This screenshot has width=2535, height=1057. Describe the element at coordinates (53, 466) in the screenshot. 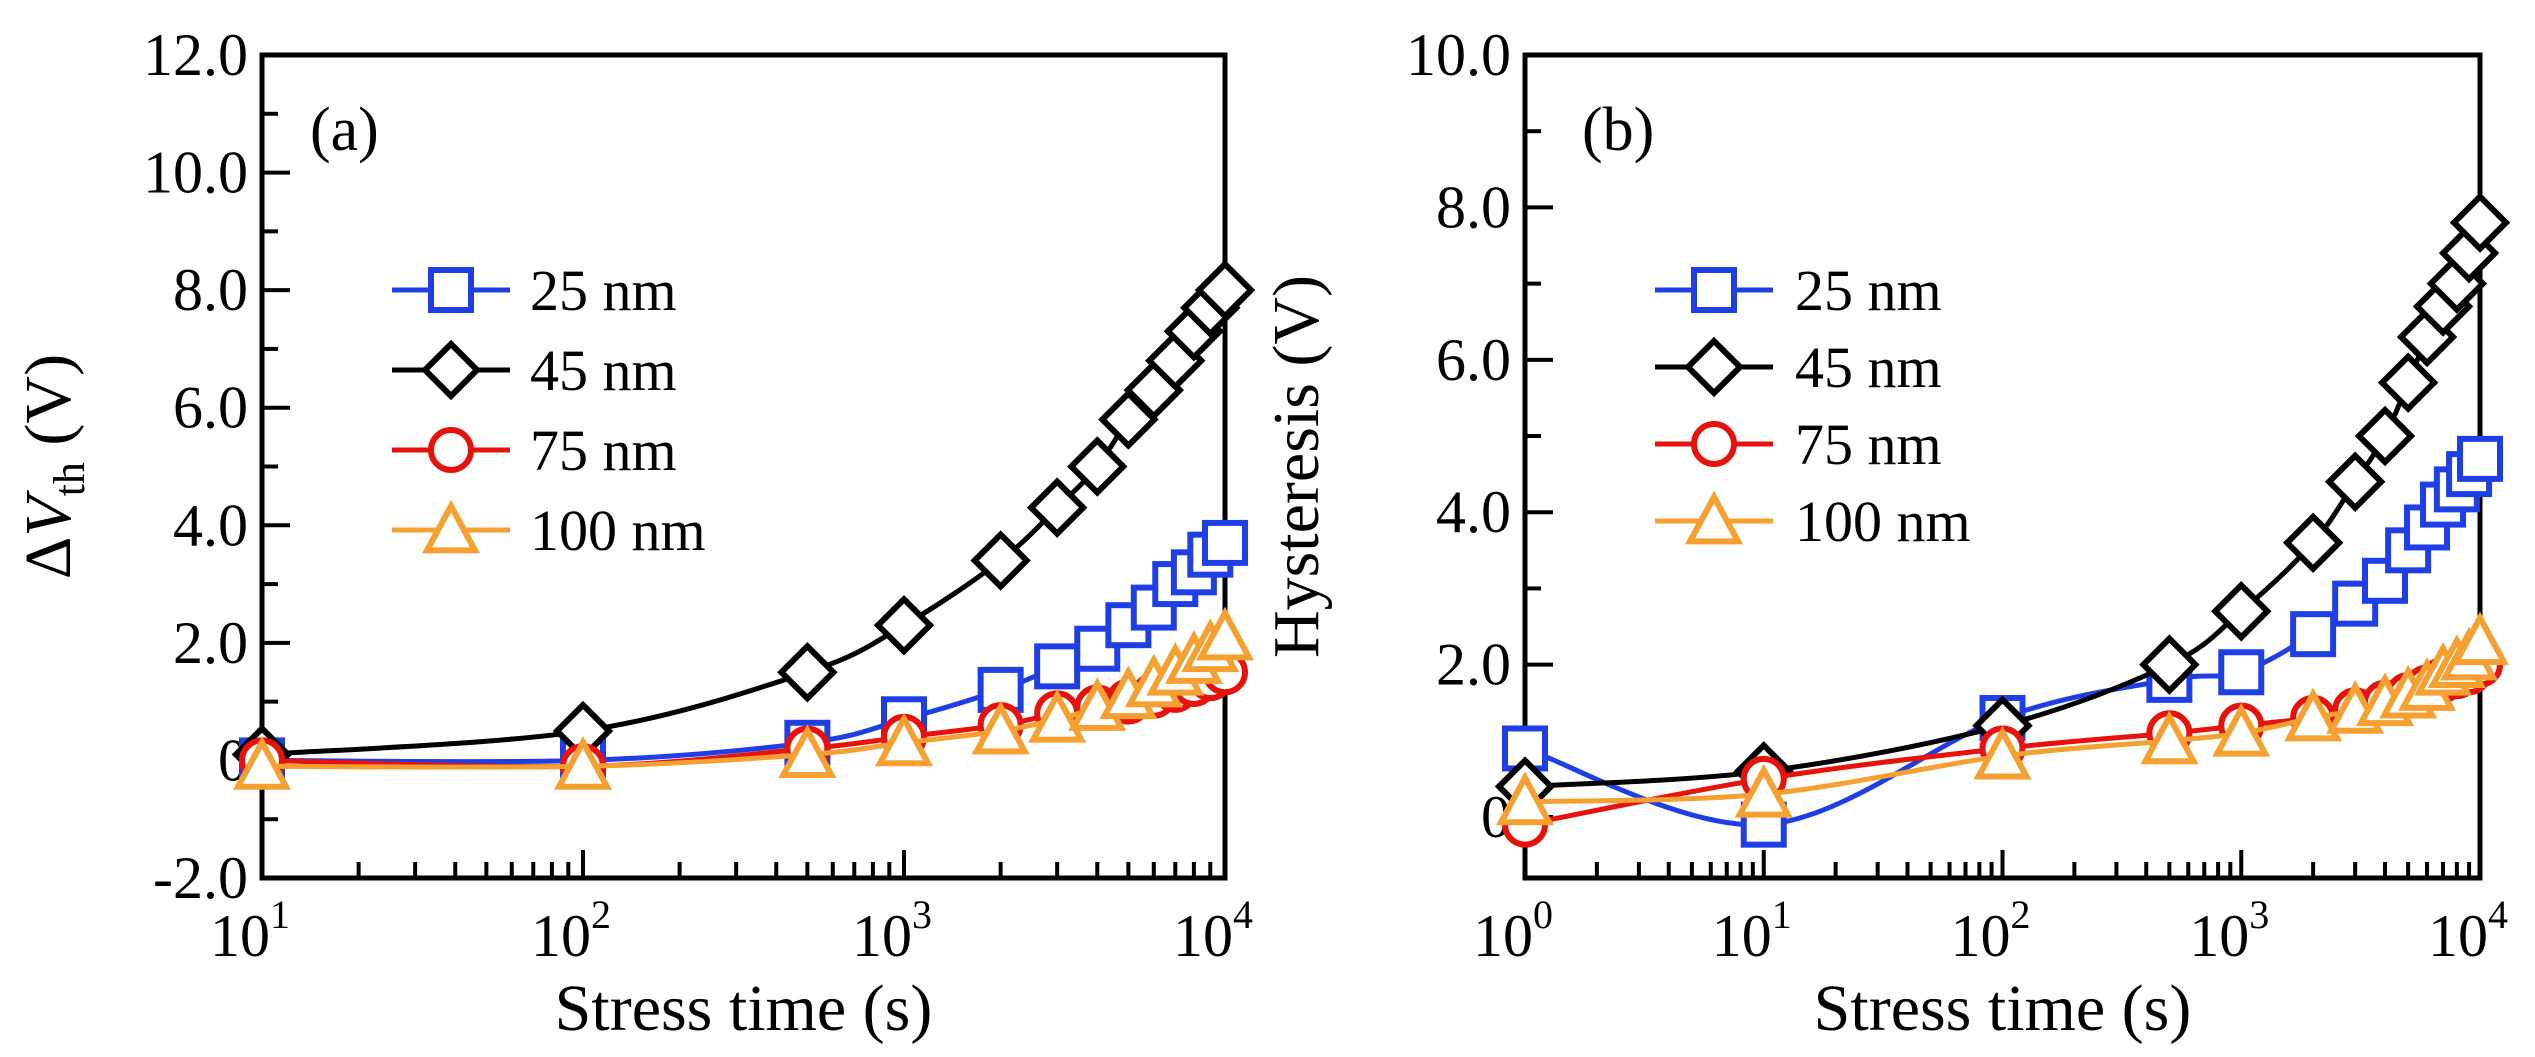

I see `y-axis-title: ΔVth (V)` at that location.